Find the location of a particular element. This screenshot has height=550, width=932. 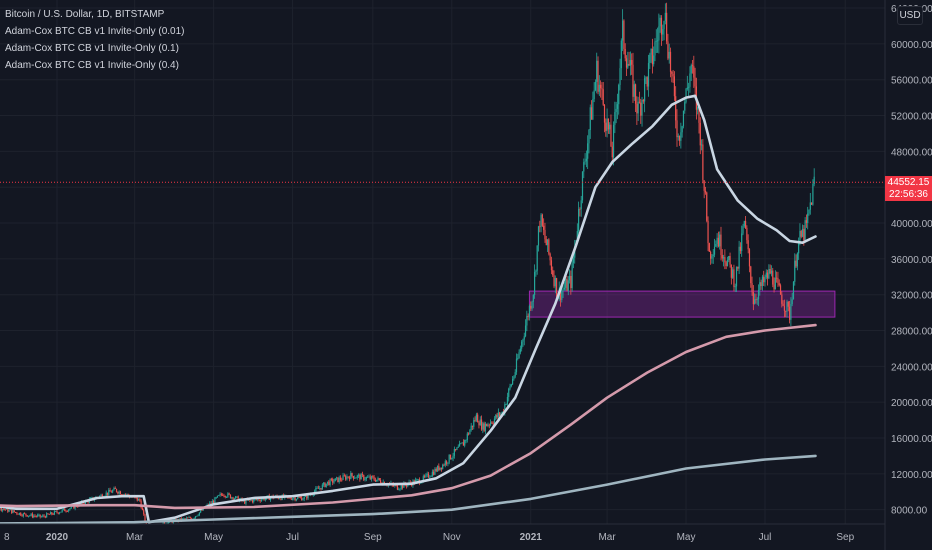

y-tick-label: 60000.00 is located at coordinates (911, 45).